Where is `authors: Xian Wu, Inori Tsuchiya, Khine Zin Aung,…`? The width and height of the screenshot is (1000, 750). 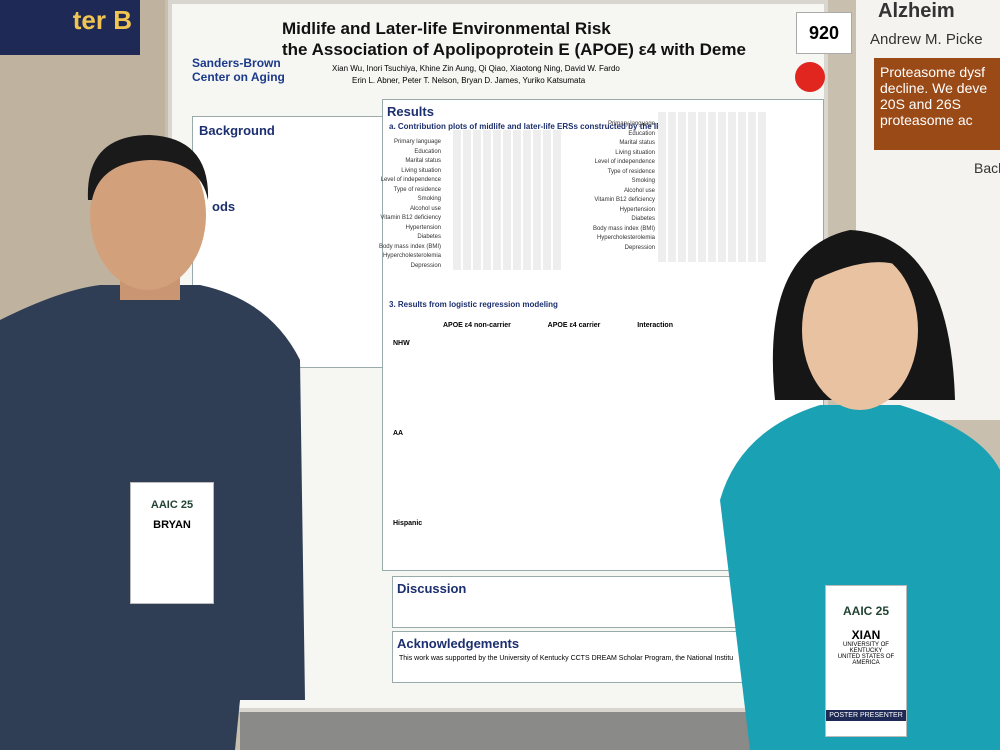 authors: Xian Wu, Inori Tsuchiya, Khine Zin Aung,… is located at coordinates (476, 68).